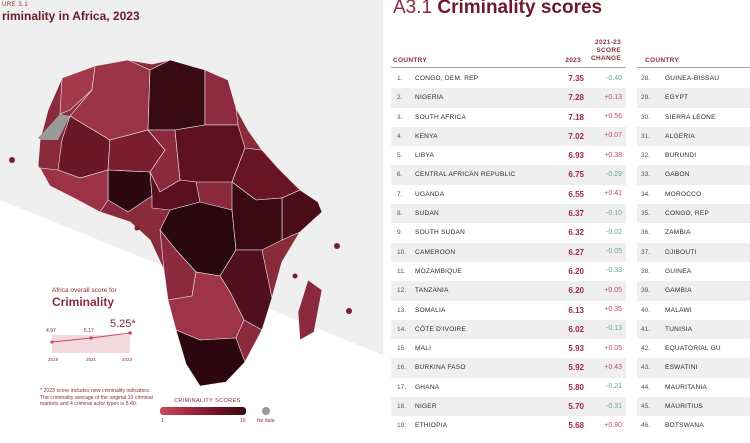 This screenshot has width=750, height=443. Describe the element at coordinates (613, 367) in the screenshot. I see `change-cell: +0.43` at that location.